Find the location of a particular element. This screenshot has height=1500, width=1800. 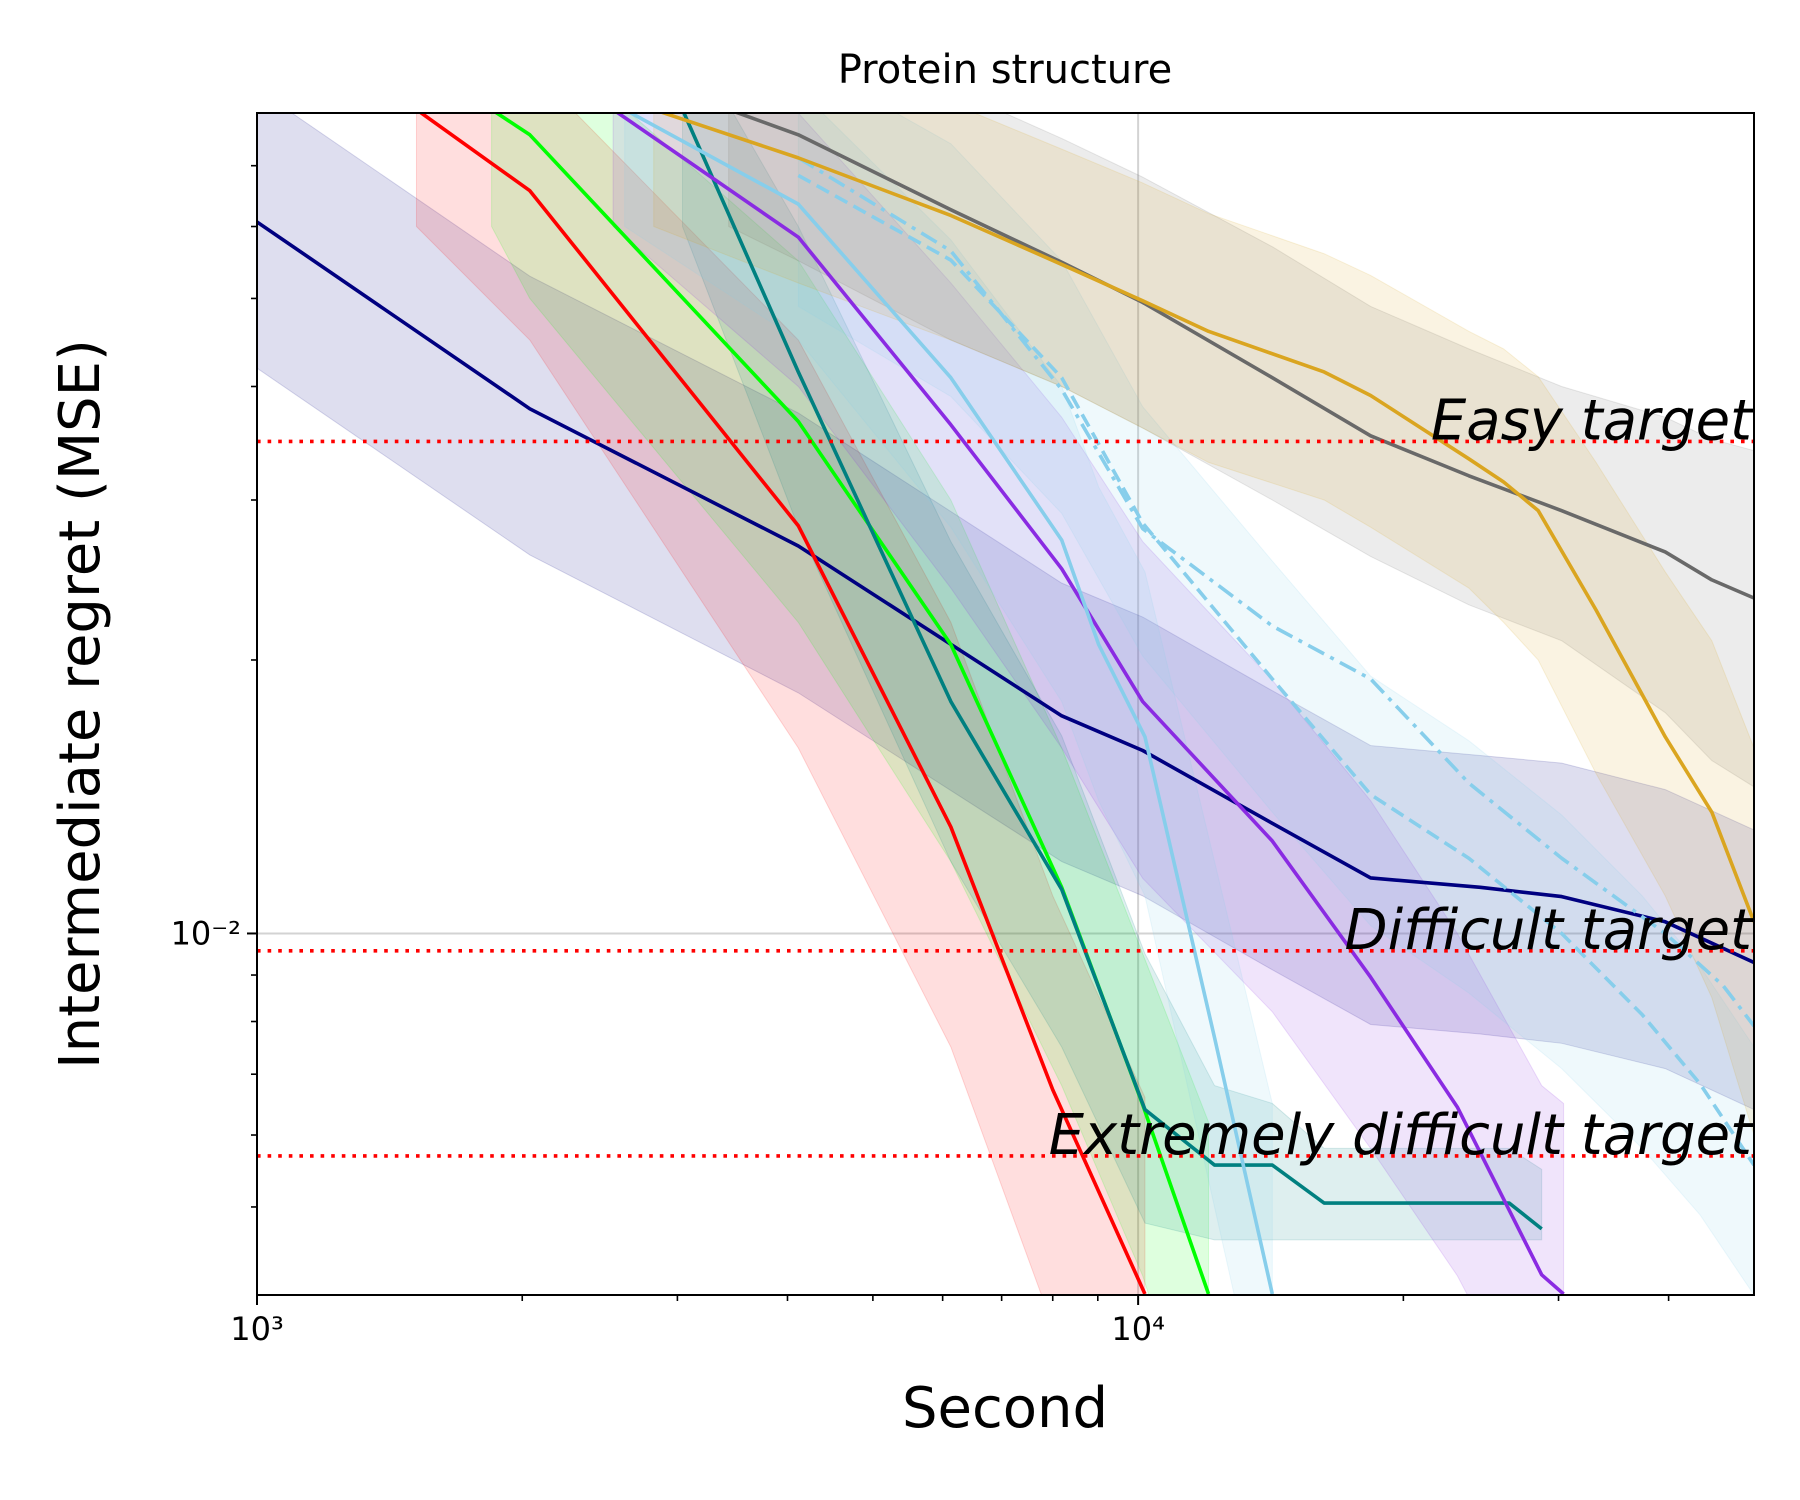

x-axis-label: Second is located at coordinates (1005, 1408).